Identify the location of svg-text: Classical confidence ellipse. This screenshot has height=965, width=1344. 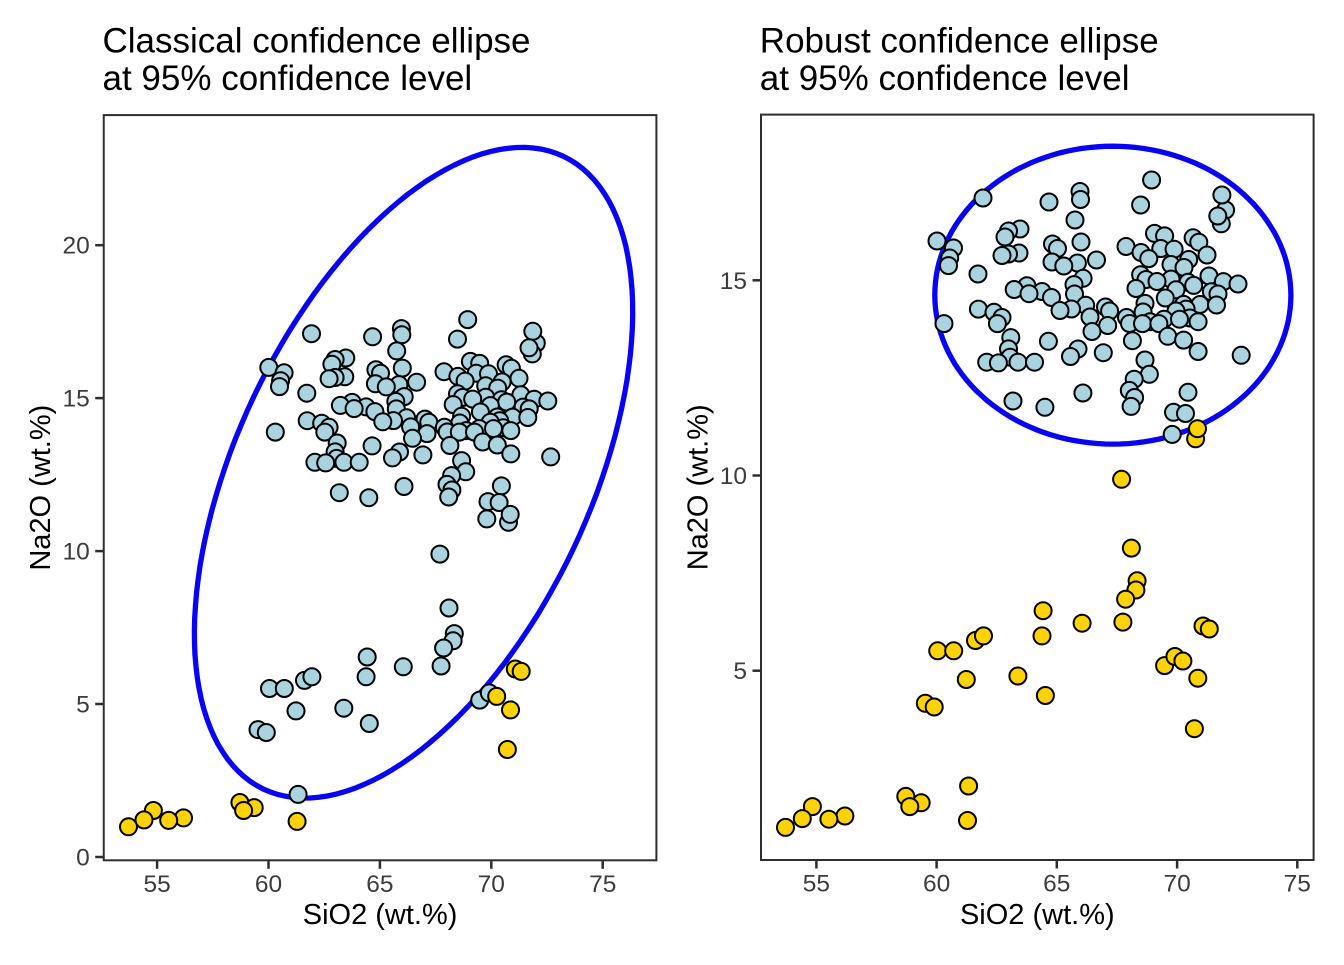
(317, 41).